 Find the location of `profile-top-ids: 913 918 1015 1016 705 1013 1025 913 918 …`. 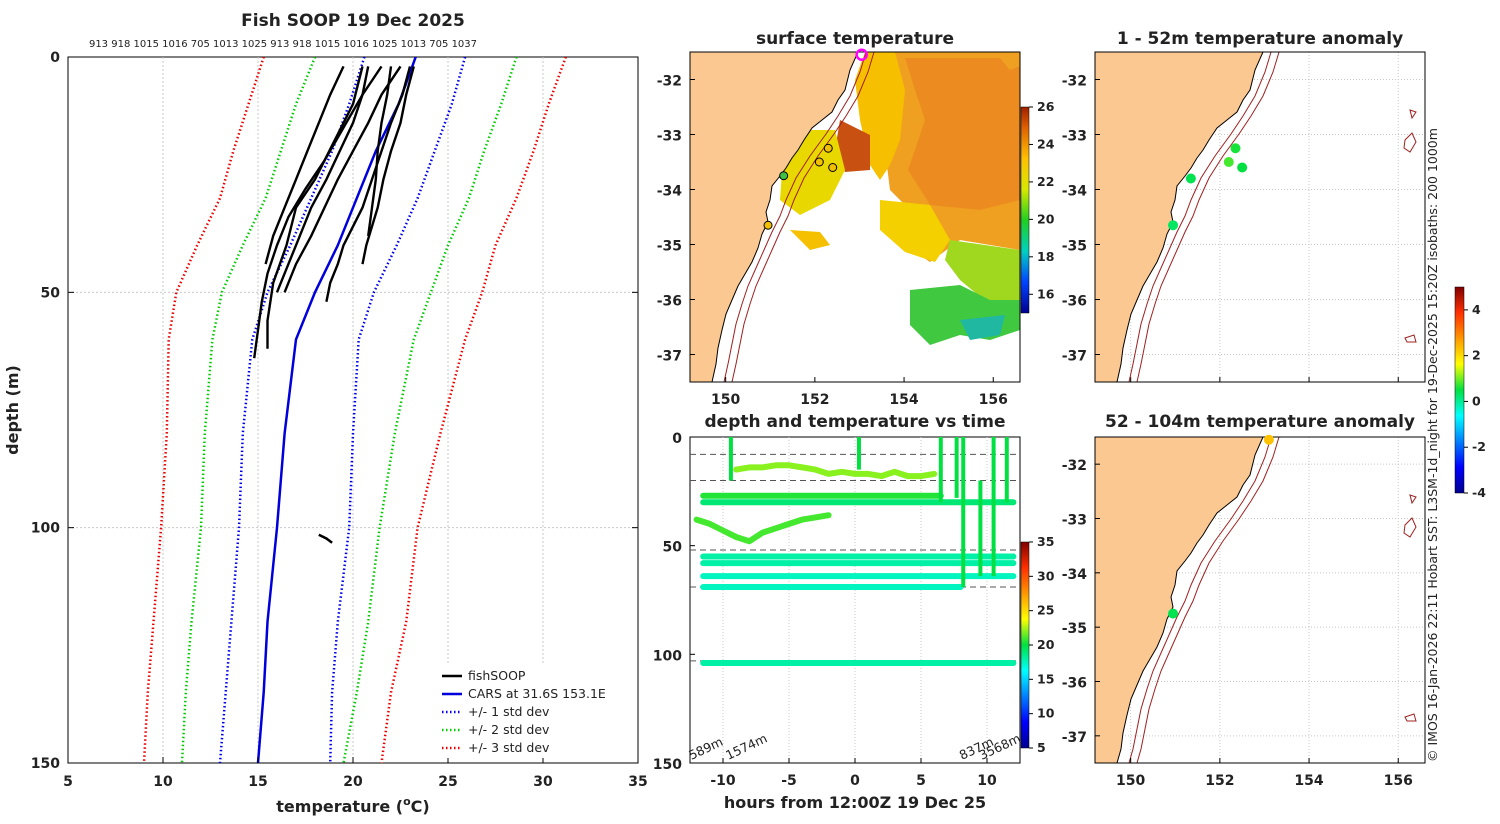

profile-top-ids: 913 918 1015 1016 705 1013 1025 913 918 … is located at coordinates (283, 44).